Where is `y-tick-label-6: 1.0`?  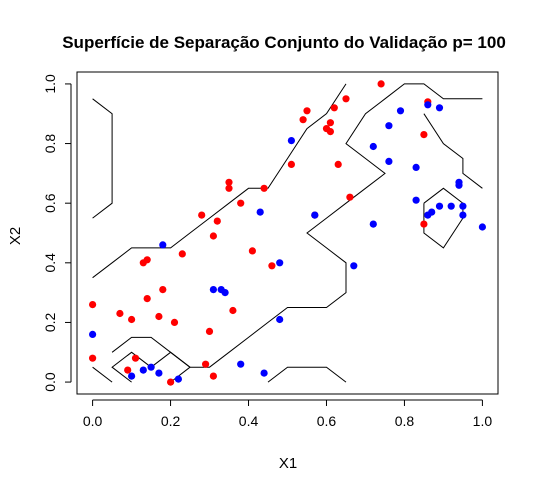 y-tick-label-6: 1.0 is located at coordinates (50, 84).